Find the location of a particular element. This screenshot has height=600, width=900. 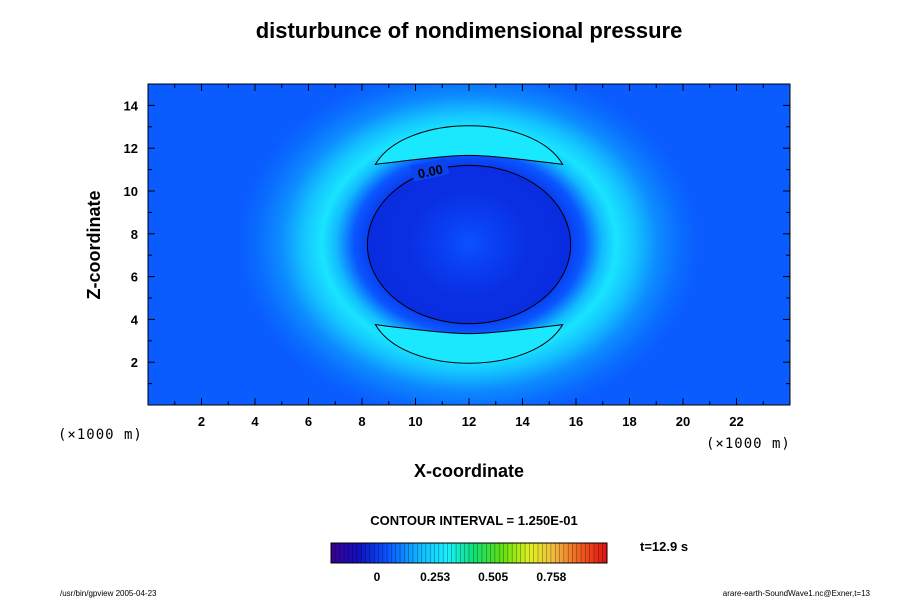

colorbar-tick-label: 0.758 is located at coordinates (551, 577).